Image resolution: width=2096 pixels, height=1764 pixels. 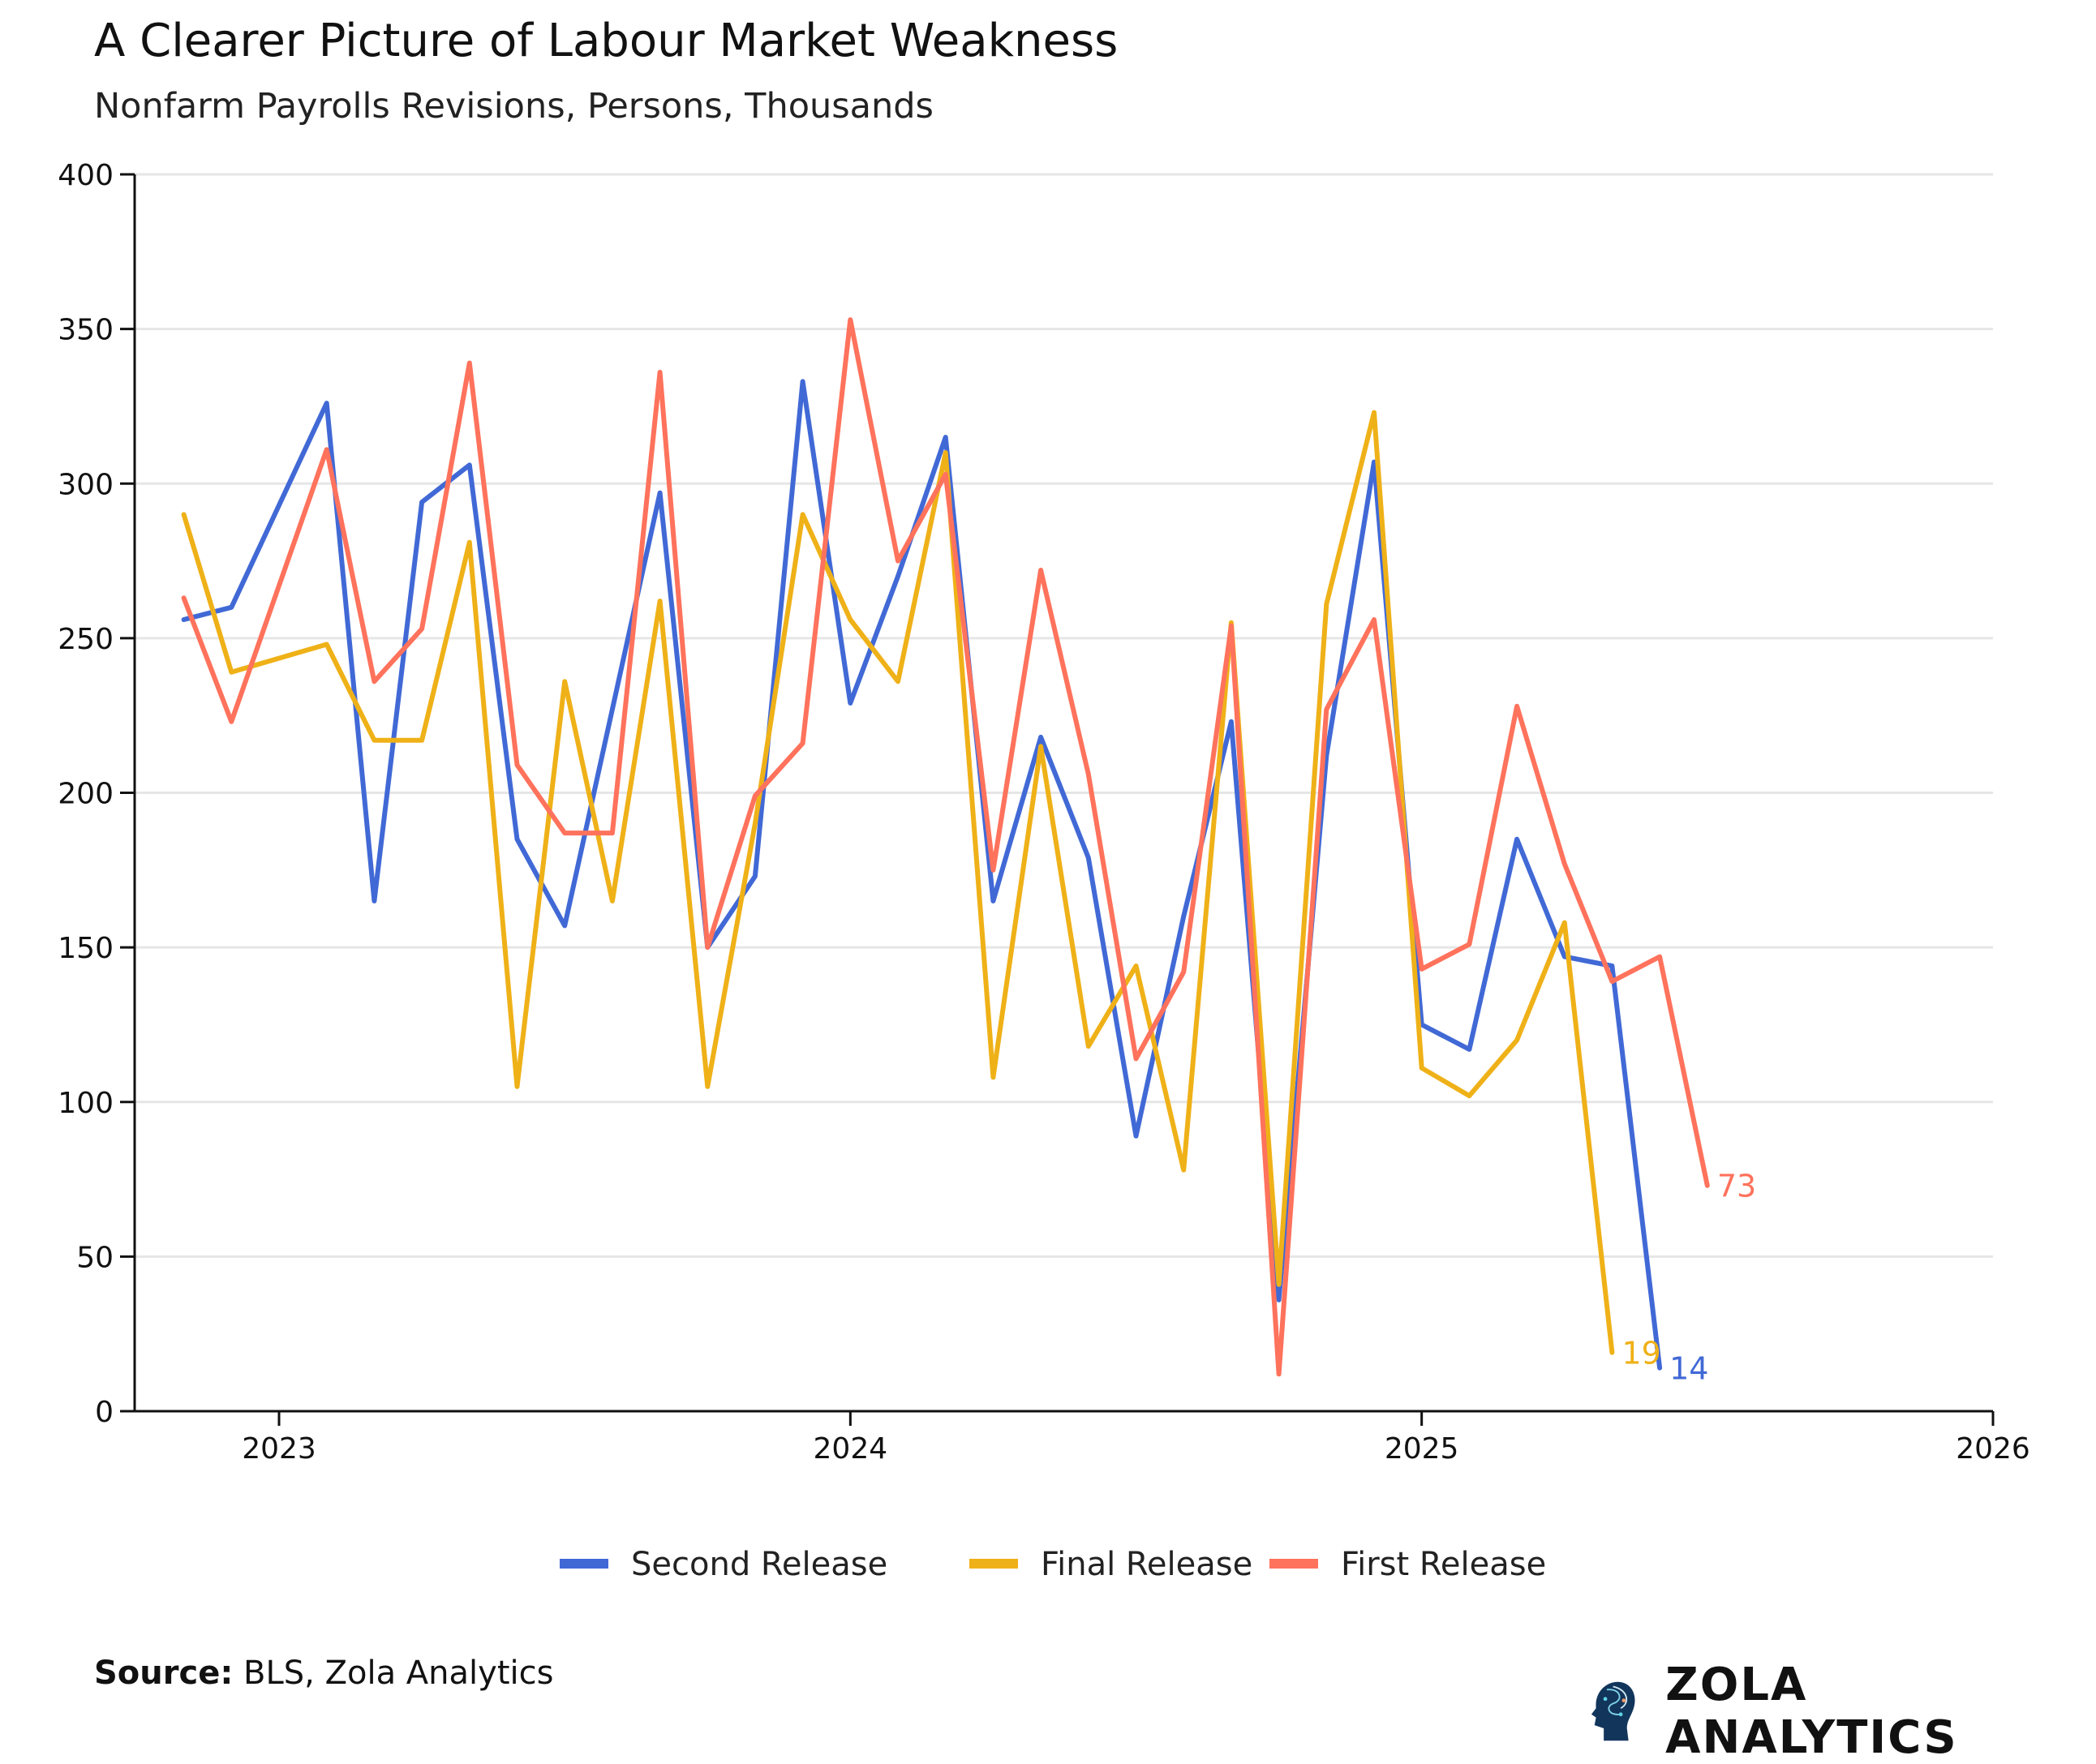 I want to click on legend-label: Second Release, so click(x=759, y=1565).